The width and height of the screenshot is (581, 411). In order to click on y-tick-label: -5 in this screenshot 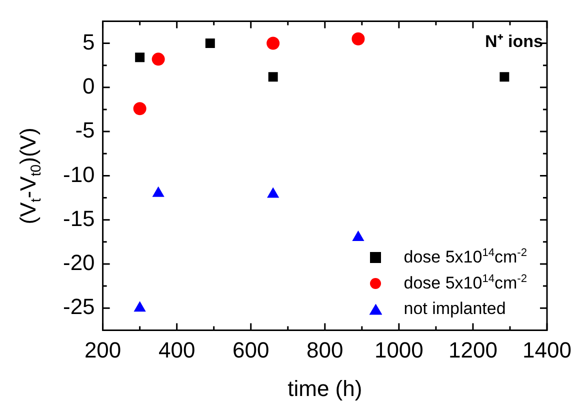, I will do `click(85, 130)`.